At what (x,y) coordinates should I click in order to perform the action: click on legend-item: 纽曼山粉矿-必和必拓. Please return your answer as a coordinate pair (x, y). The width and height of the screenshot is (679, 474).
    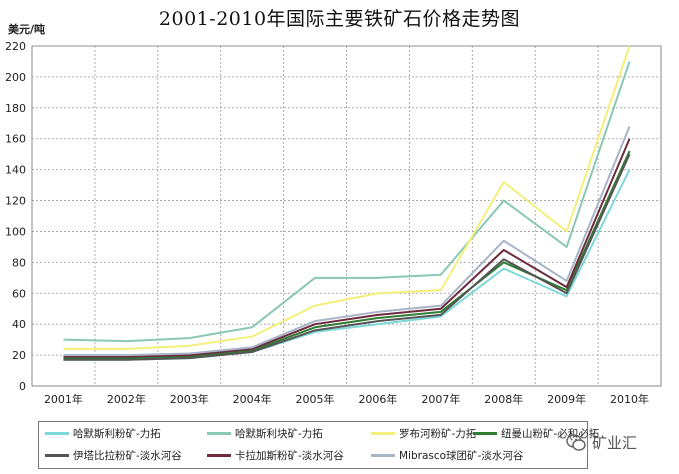
    Looking at the image, I should click on (536, 433).